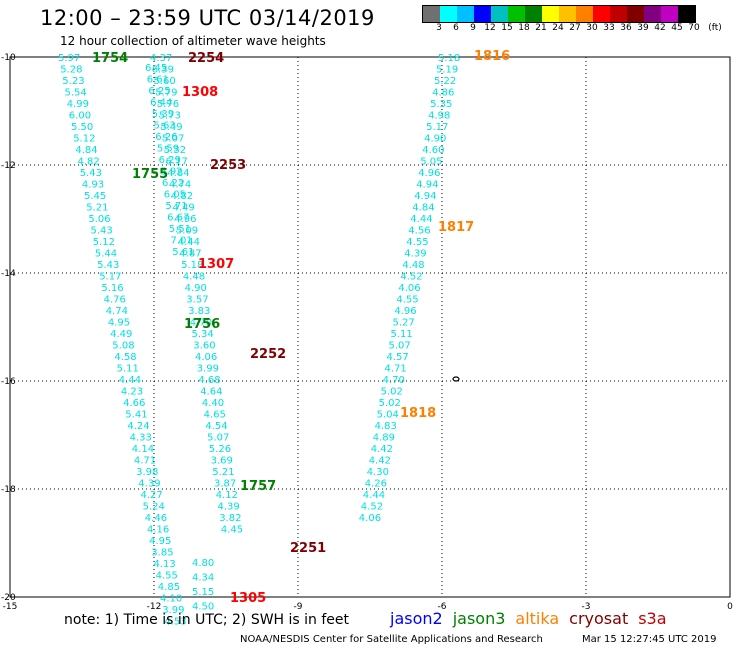  I want to click on wave-height-value: 4.65, so click(215, 415).